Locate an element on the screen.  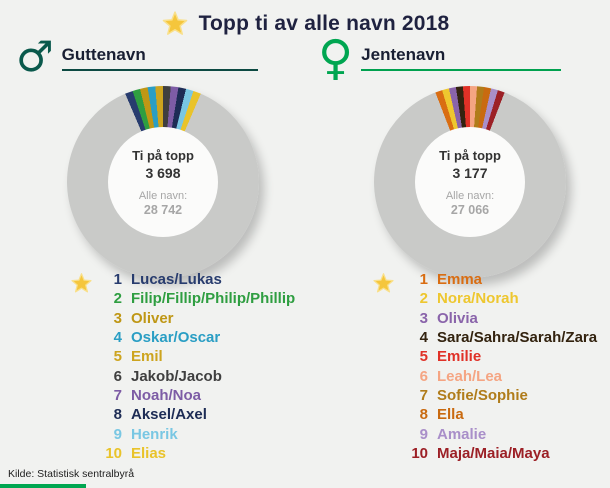
name-label: Emma is located at coordinates (460, 280).